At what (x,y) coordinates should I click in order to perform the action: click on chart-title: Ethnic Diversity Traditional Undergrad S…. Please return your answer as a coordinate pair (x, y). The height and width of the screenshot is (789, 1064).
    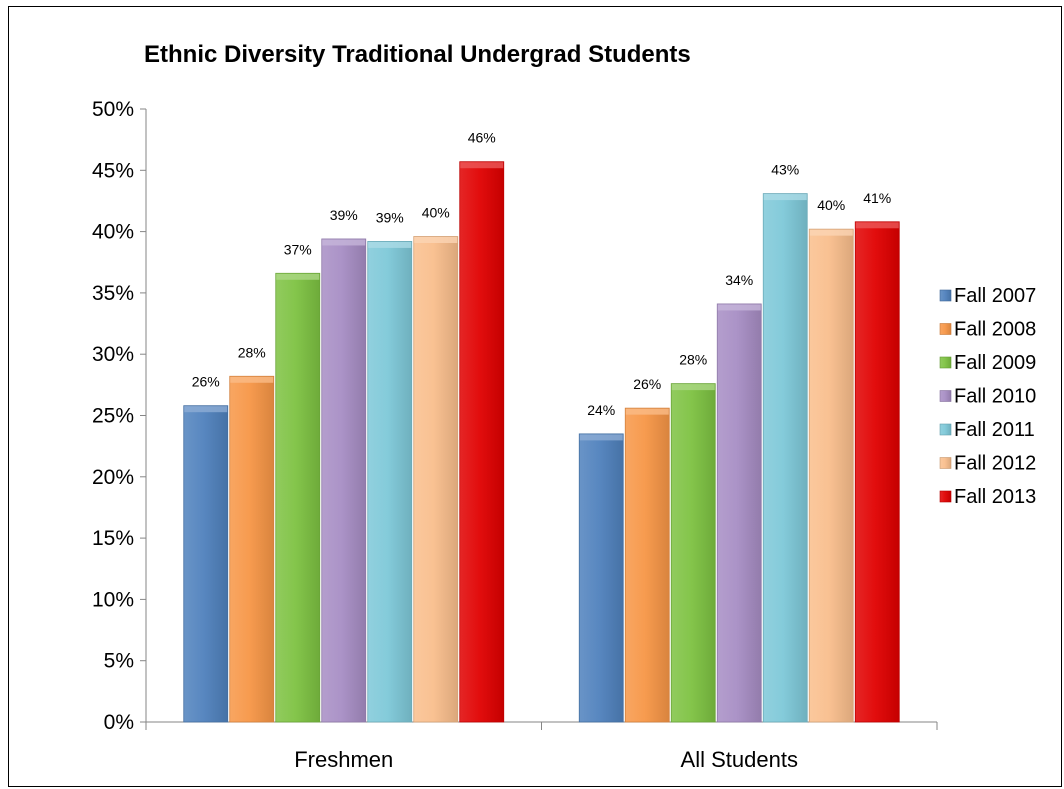
    Looking at the image, I should click on (417, 54).